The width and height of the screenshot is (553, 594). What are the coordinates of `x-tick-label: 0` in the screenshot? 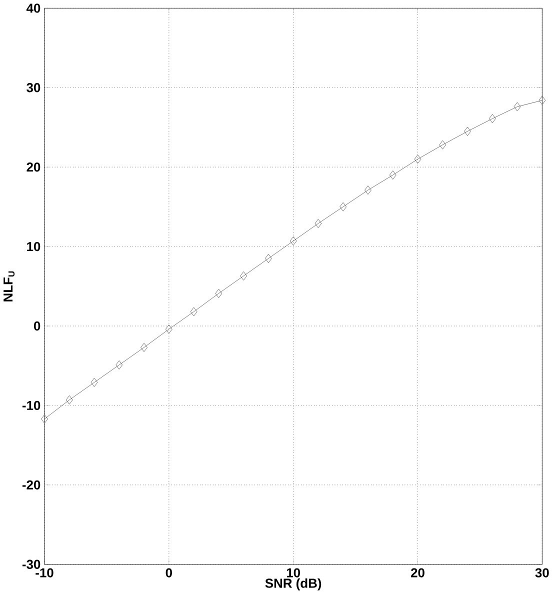 It's located at (169, 573).